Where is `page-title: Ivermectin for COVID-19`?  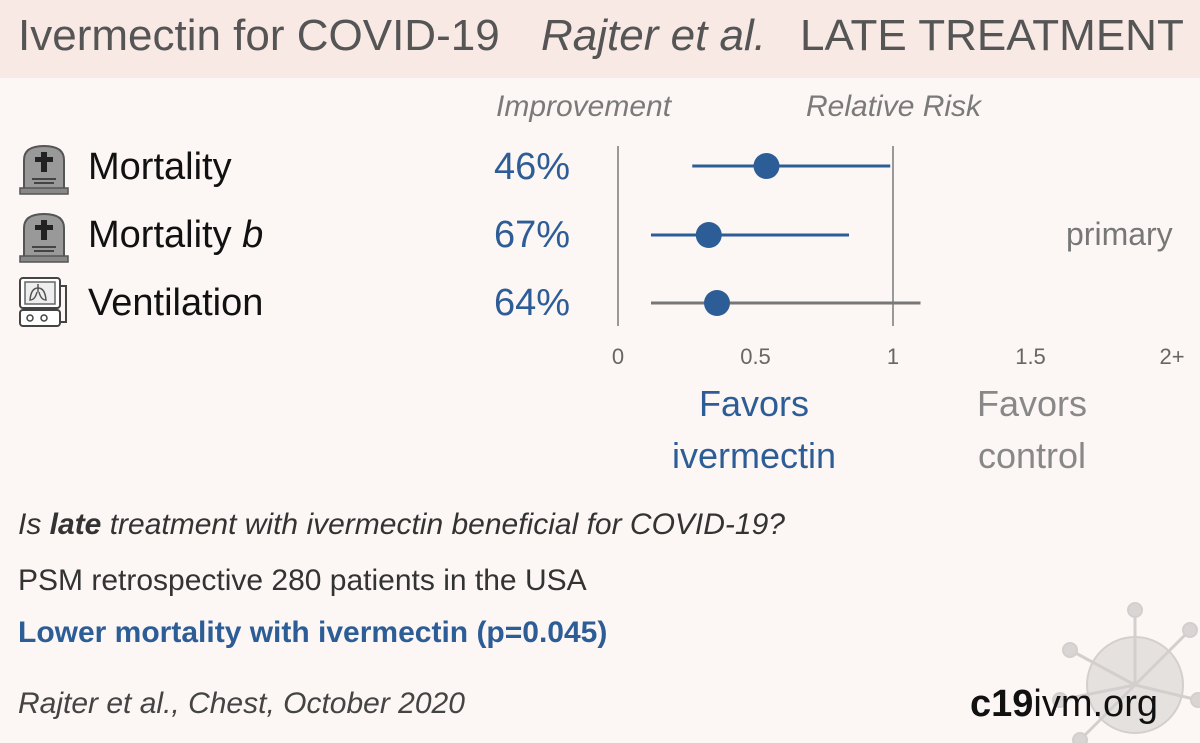 page-title: Ivermectin for COVID-19 is located at coordinates (259, 35).